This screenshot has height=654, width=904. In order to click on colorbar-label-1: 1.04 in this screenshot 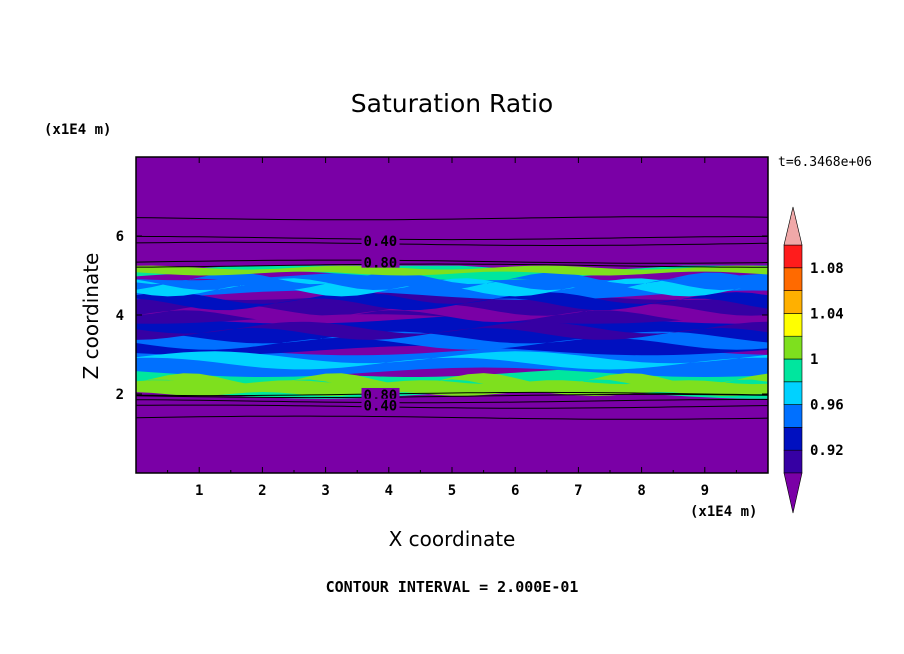, I will do `click(827, 314)`.